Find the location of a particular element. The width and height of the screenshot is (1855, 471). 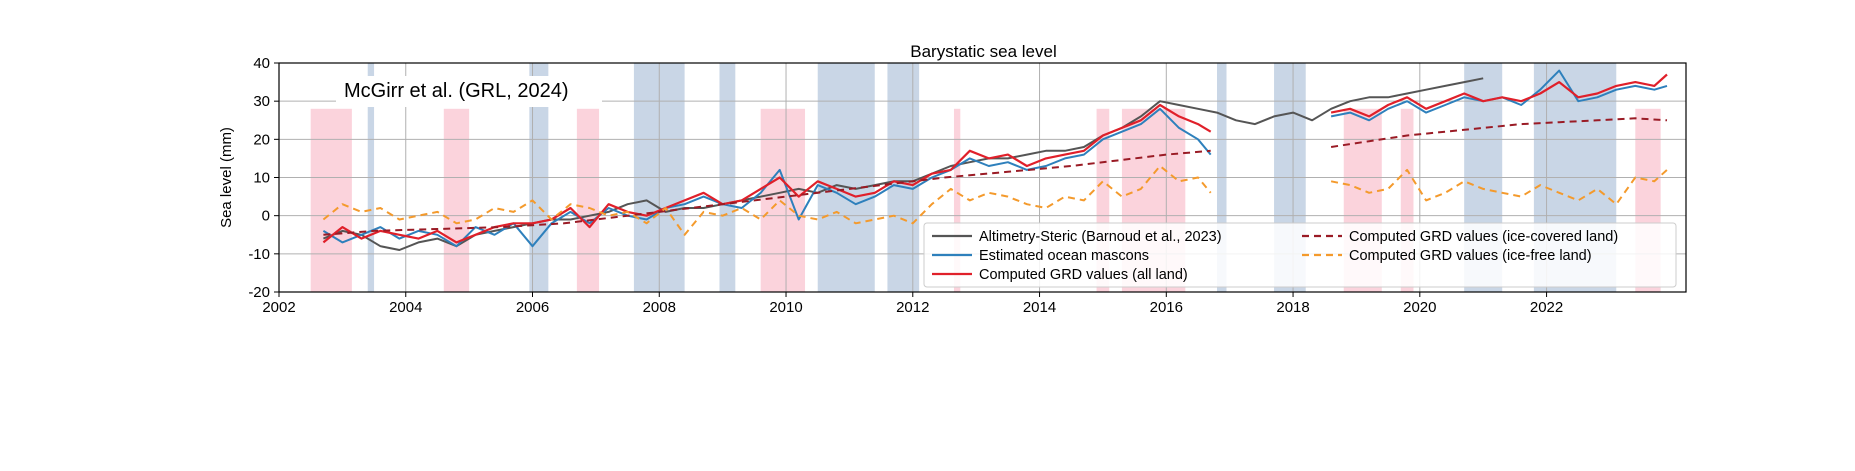

y-tick-label-2: 0 is located at coordinates (266, 216).